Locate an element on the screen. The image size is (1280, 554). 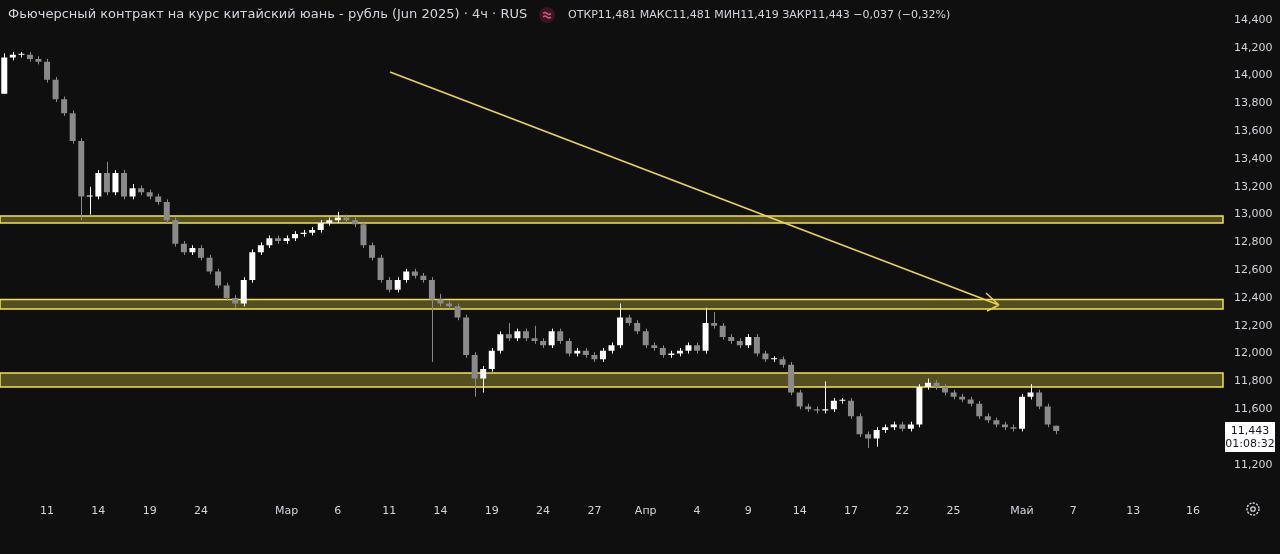
x-tick-label: 17 is located at coordinates (850, 511).